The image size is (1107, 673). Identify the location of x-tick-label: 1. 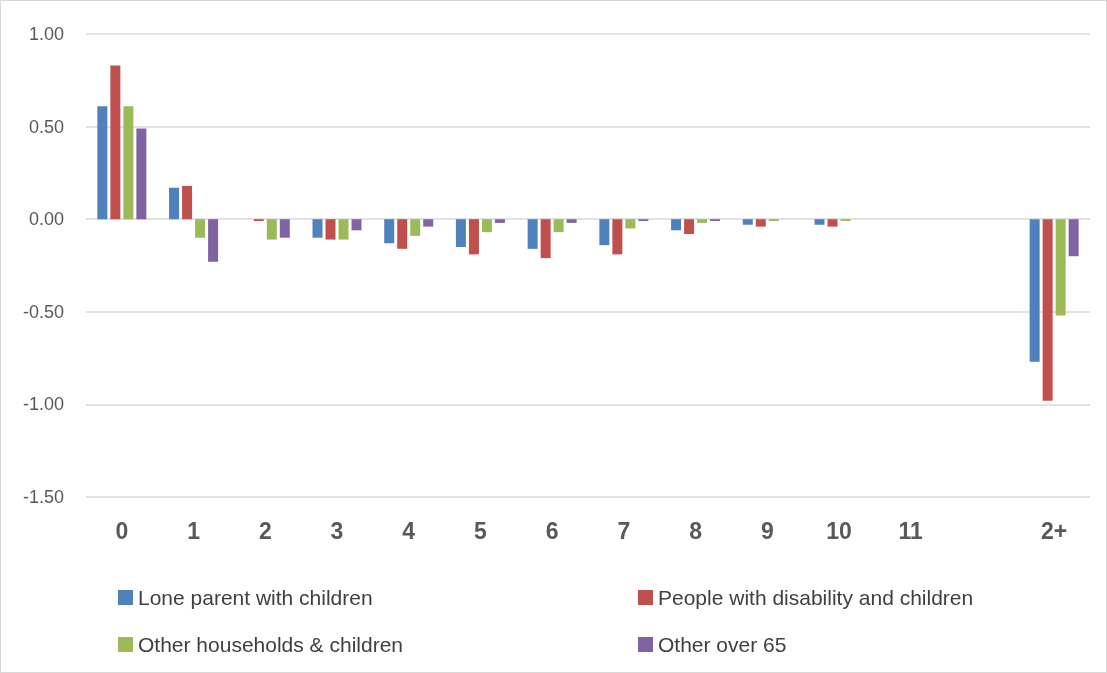
(194, 530).